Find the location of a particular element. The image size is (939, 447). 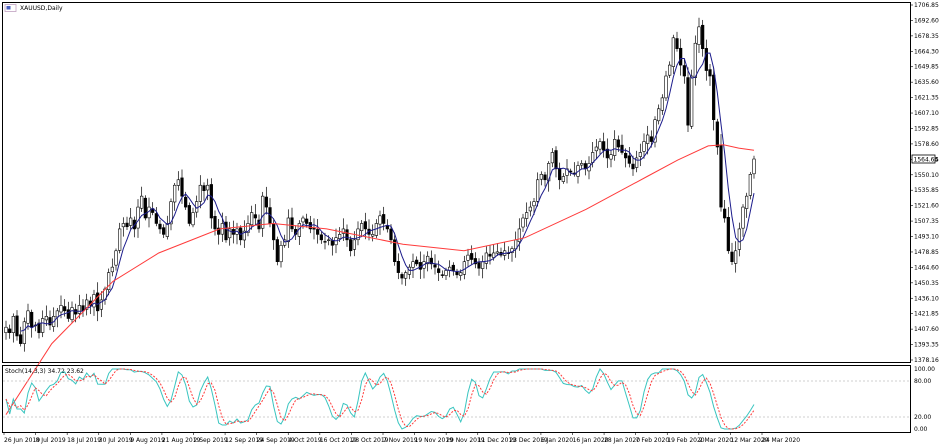

price-tick-label: 1607.10 is located at coordinates (926, 113).